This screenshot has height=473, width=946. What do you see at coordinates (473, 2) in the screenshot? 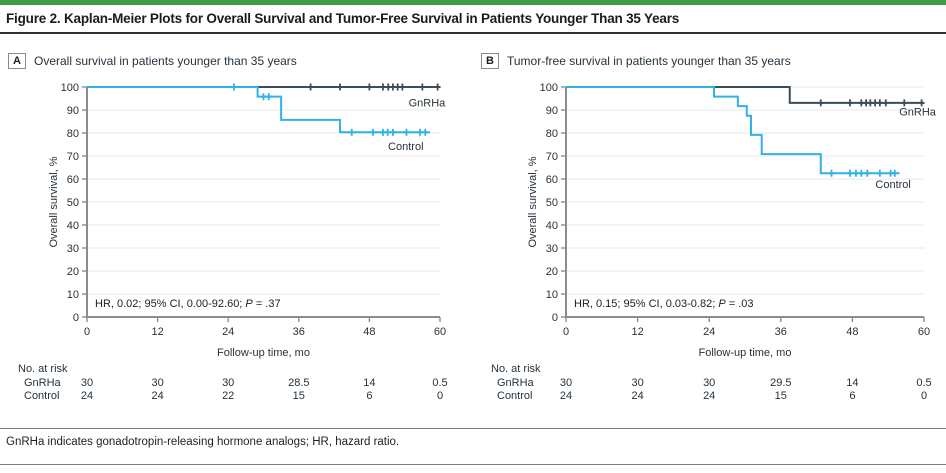
I see `accent-bar` at bounding box center [473, 2].